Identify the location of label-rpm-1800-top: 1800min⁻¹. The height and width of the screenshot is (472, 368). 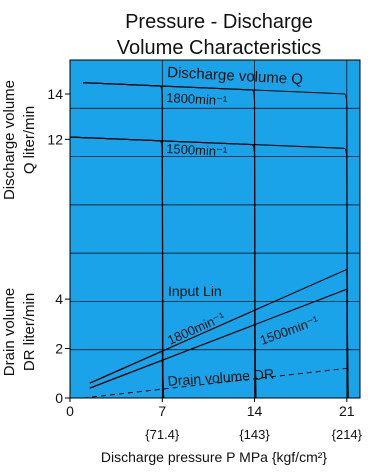
(197, 99).